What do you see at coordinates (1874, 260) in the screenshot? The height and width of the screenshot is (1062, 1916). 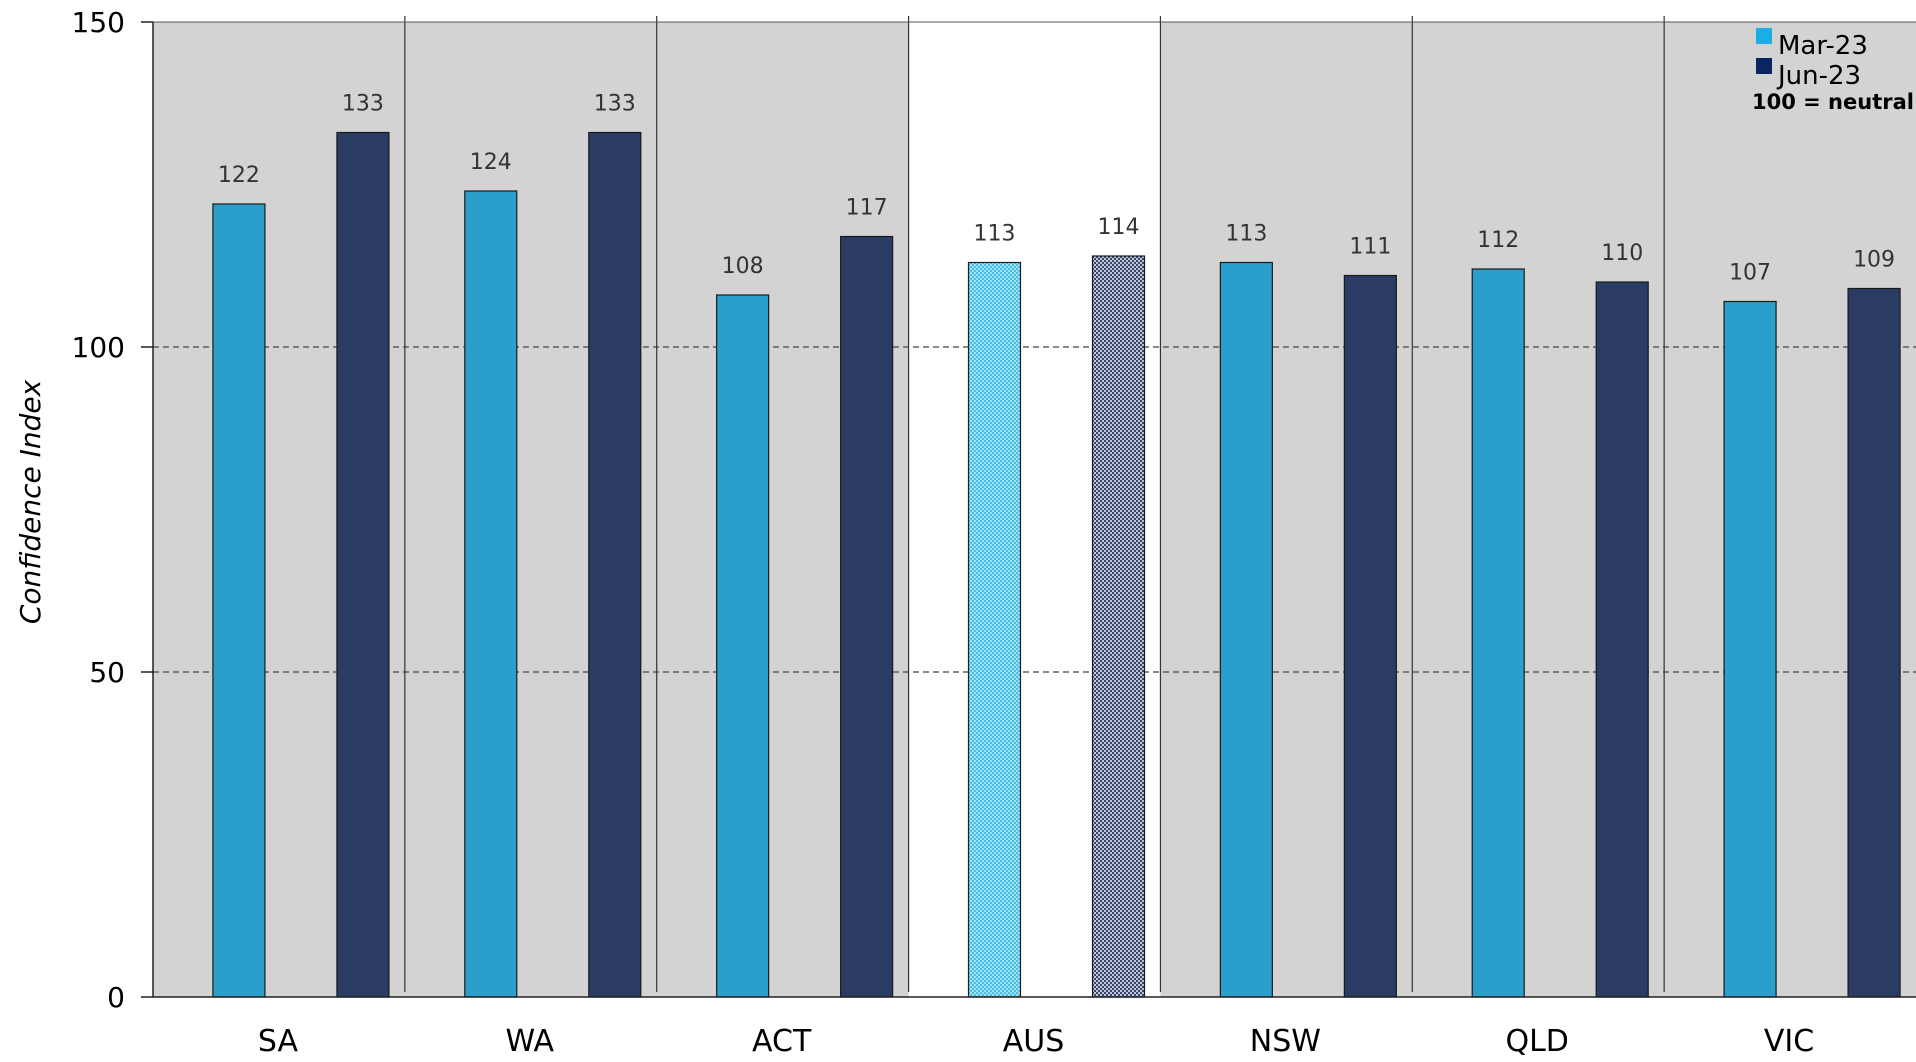 I see `data-label-vic-jun-23: 109` at bounding box center [1874, 260].